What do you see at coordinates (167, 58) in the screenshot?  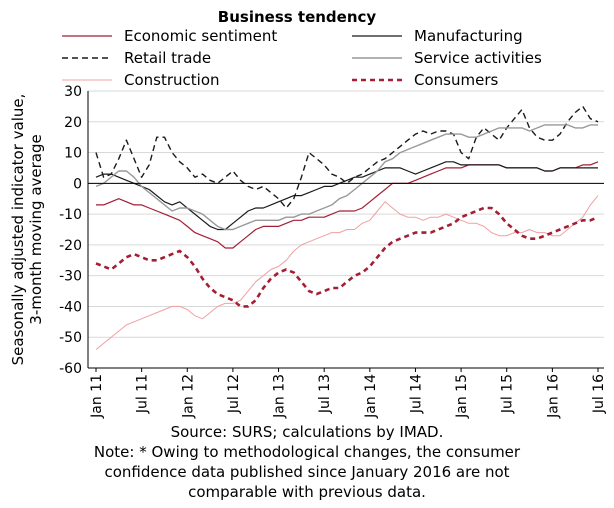 I see `legend-label: Retail trade` at bounding box center [167, 58].